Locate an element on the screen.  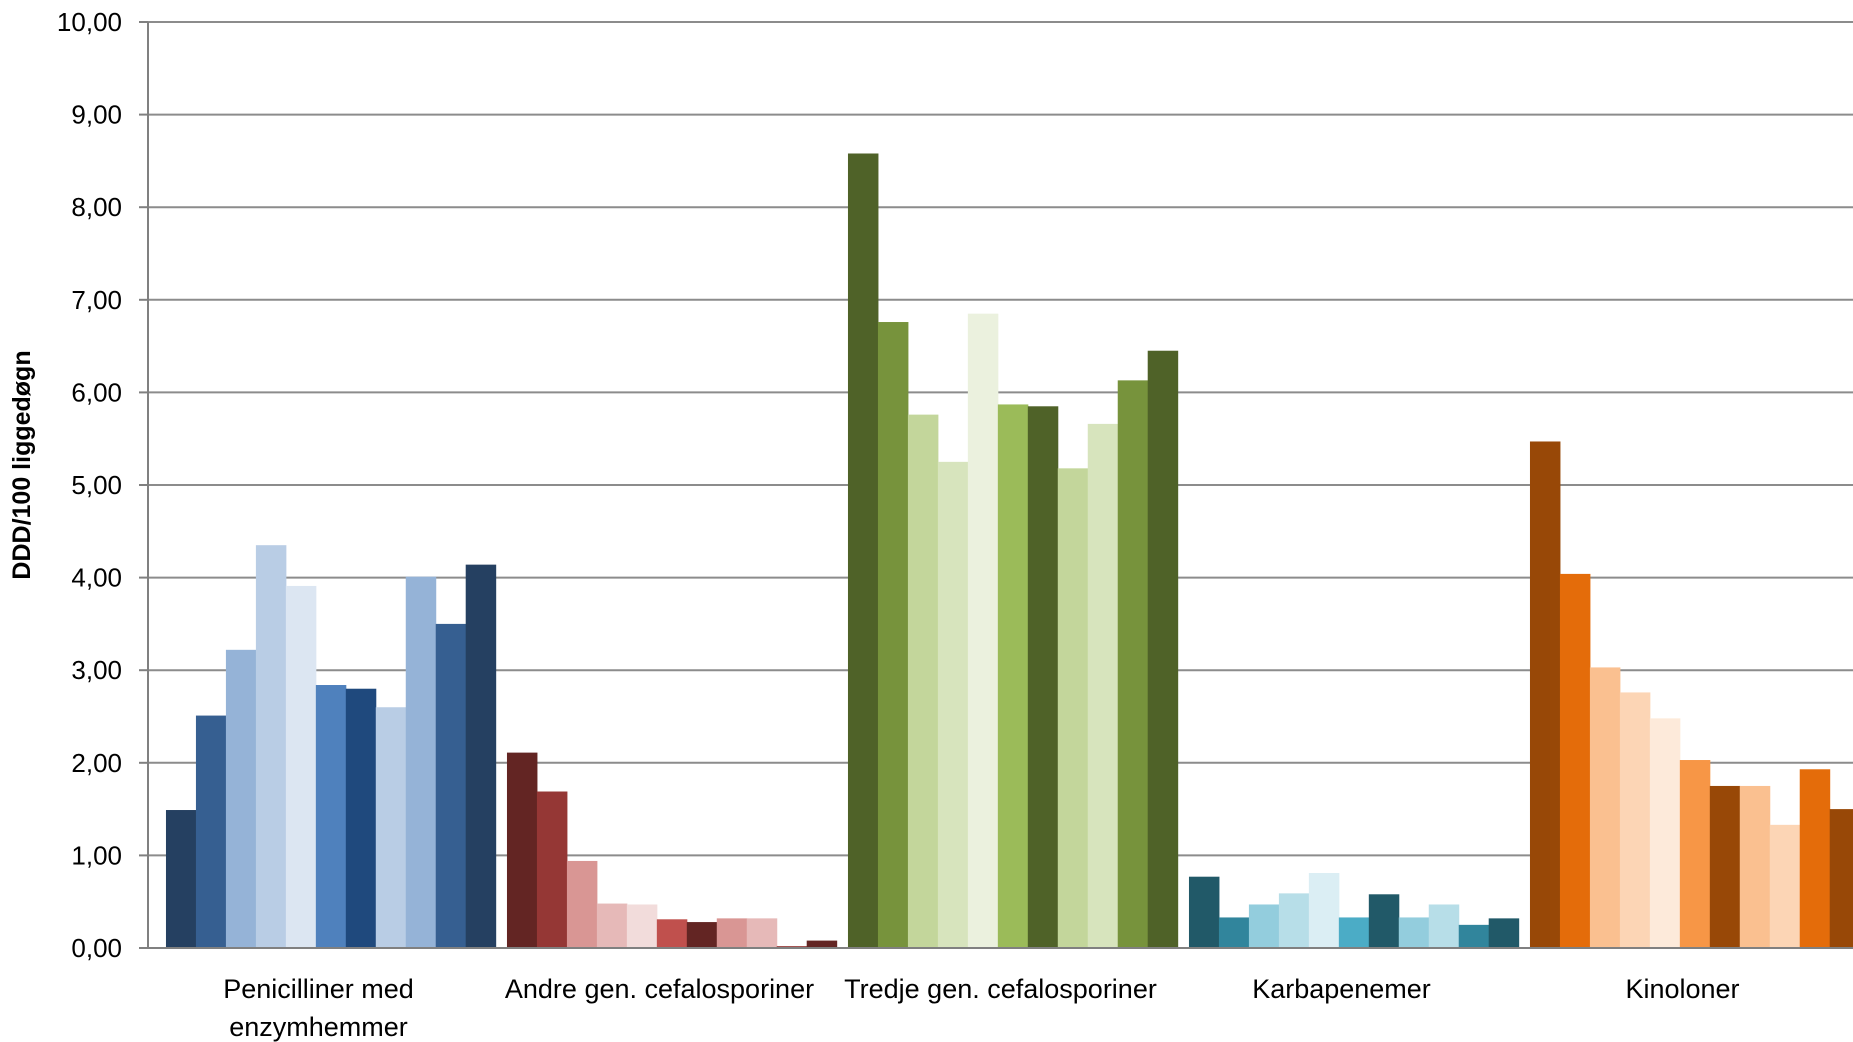
y-axis-label: DDD/100 liggedøgn is located at coordinates (22, 464).